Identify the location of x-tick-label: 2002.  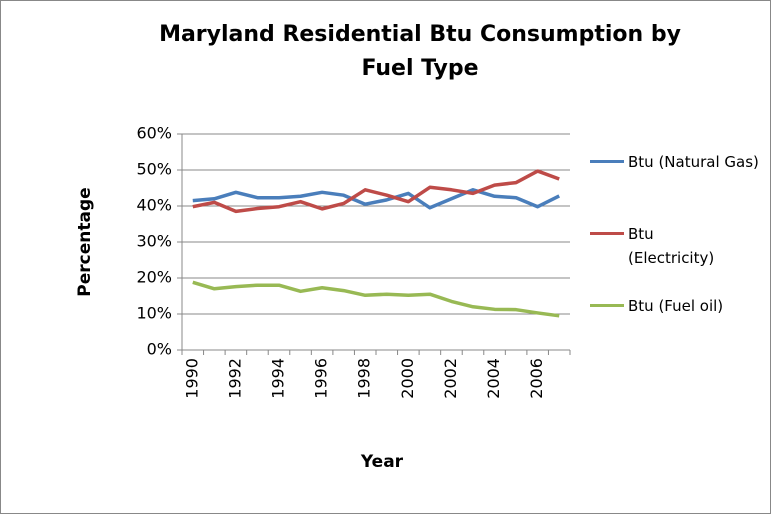
(450, 378).